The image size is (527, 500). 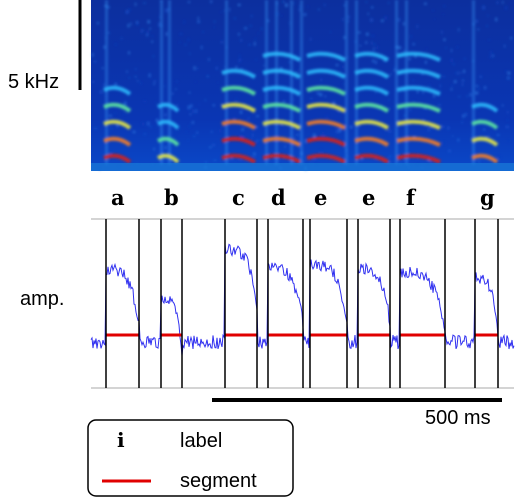 I want to click on syllable-label-b: b, so click(x=171, y=197).